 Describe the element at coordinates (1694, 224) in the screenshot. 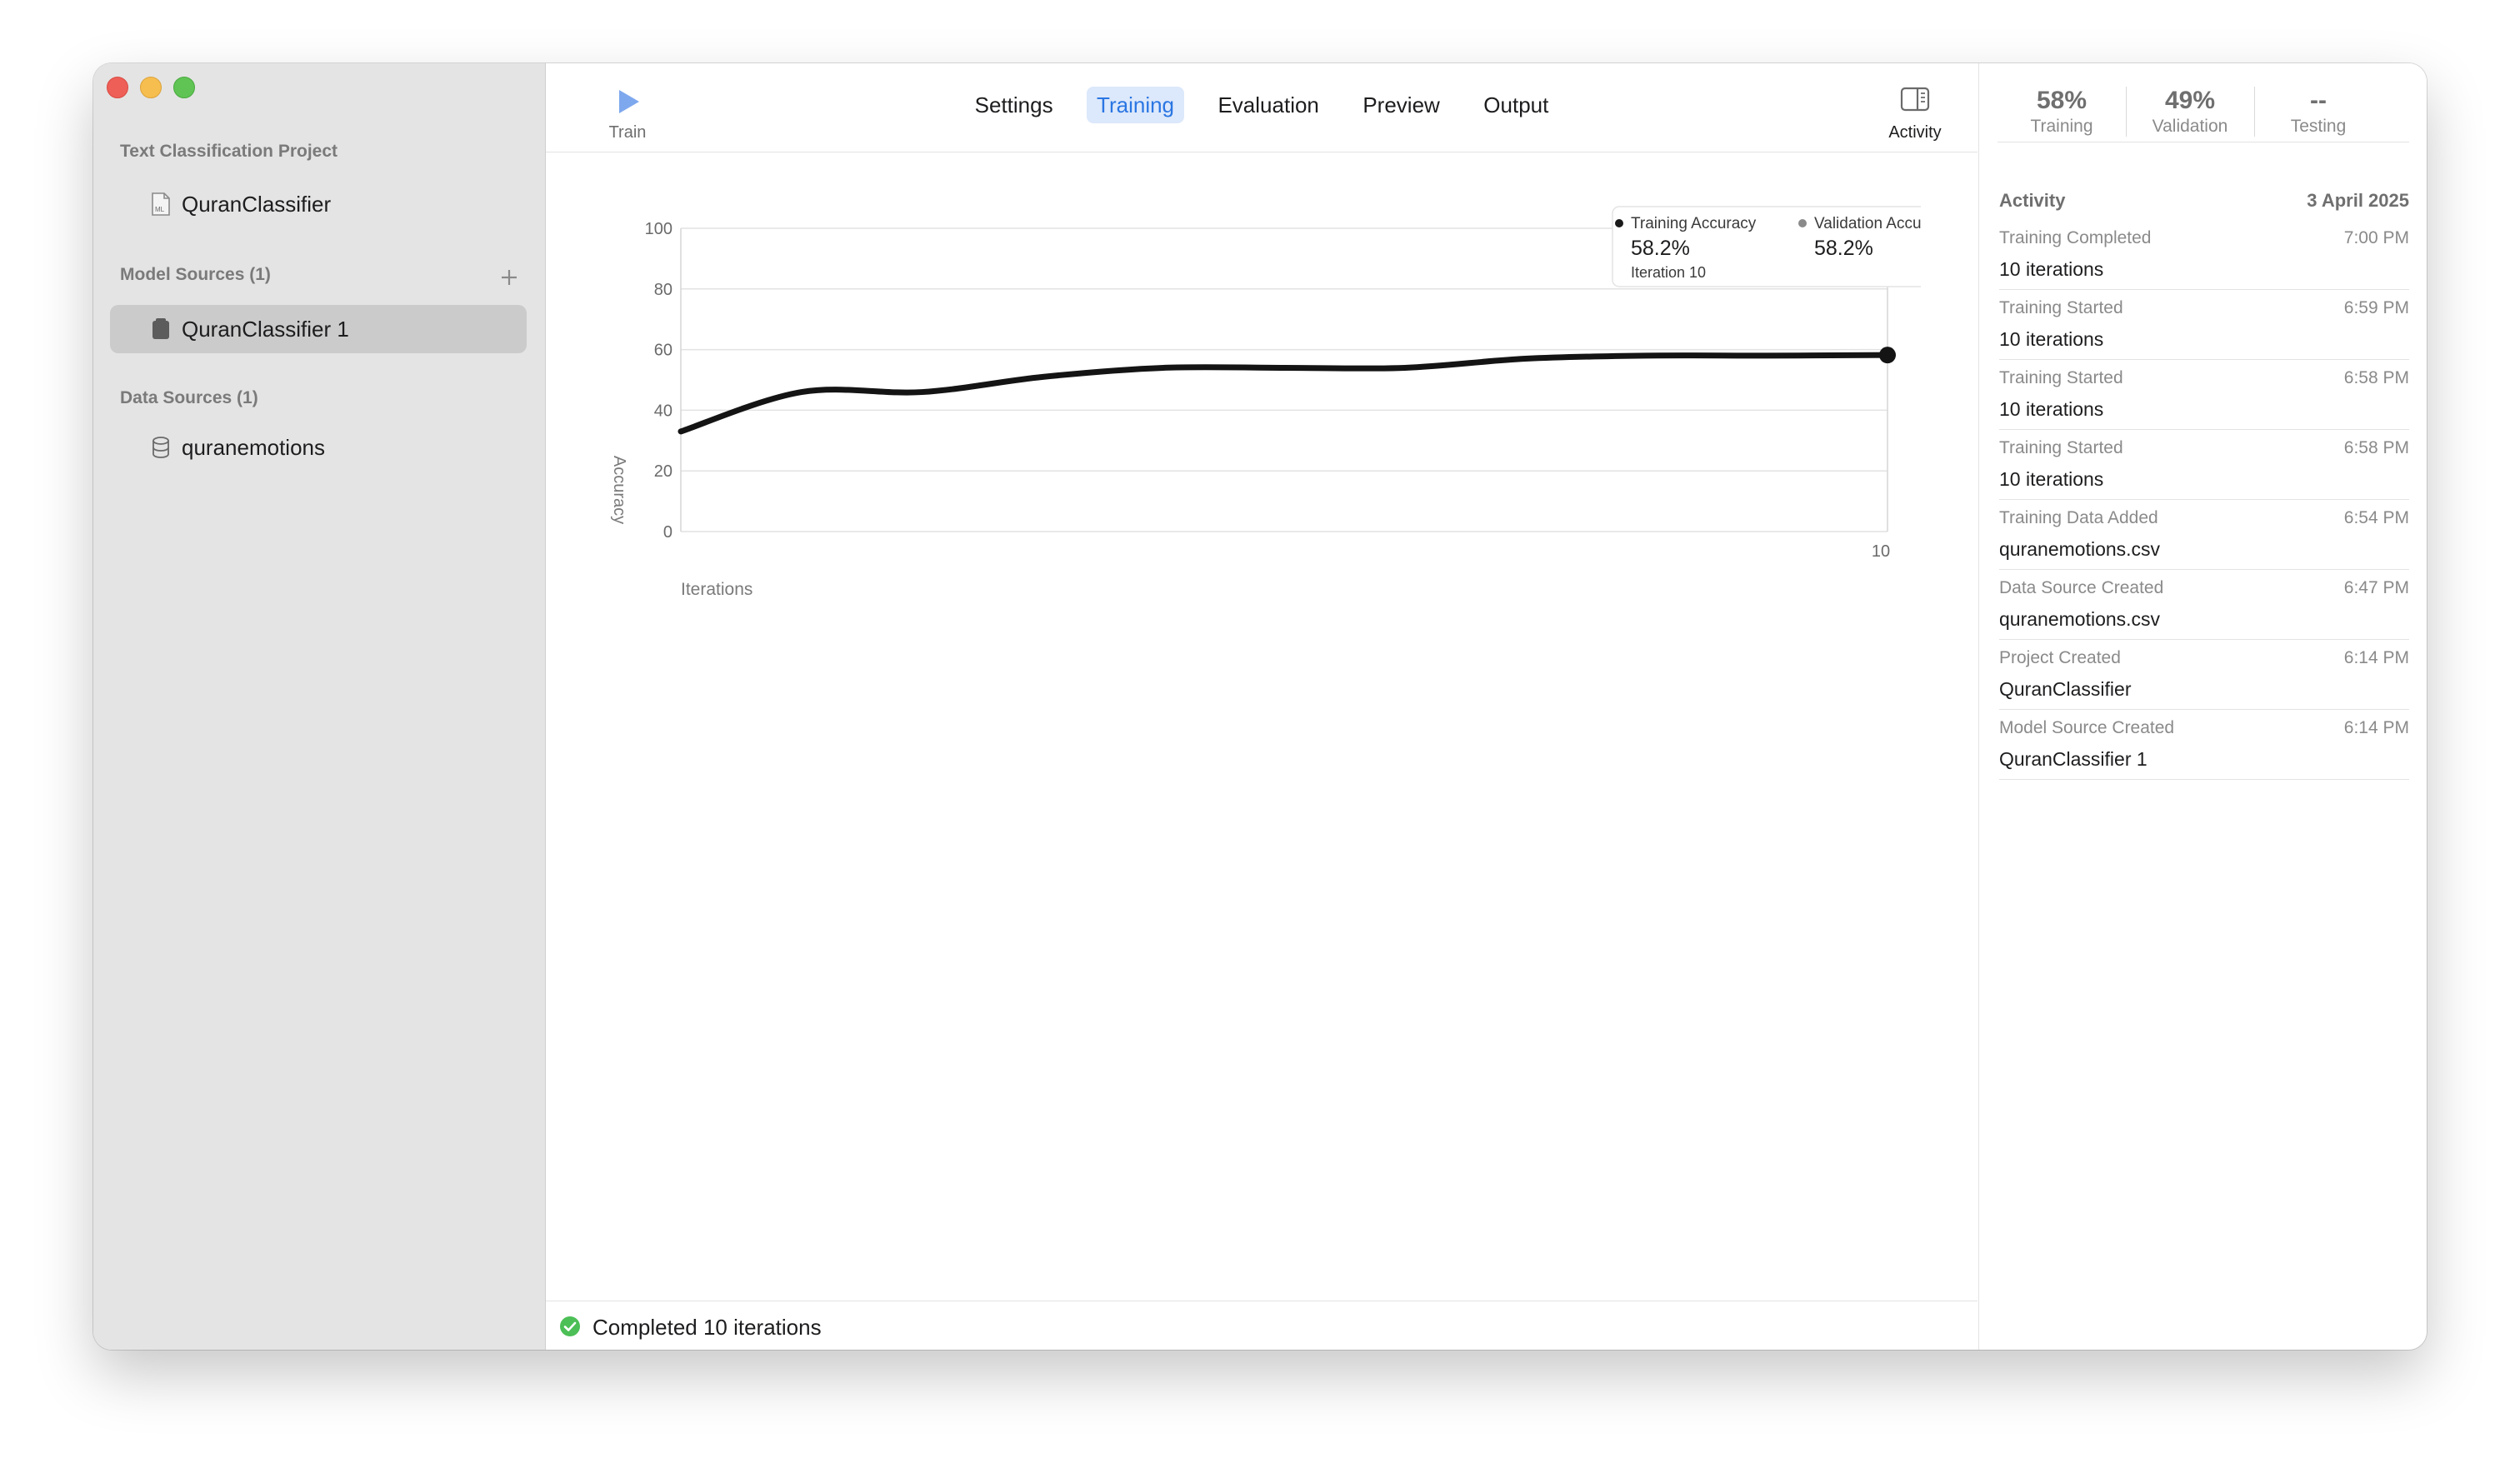

I see `legend-training-label: Training Accuracy` at that location.